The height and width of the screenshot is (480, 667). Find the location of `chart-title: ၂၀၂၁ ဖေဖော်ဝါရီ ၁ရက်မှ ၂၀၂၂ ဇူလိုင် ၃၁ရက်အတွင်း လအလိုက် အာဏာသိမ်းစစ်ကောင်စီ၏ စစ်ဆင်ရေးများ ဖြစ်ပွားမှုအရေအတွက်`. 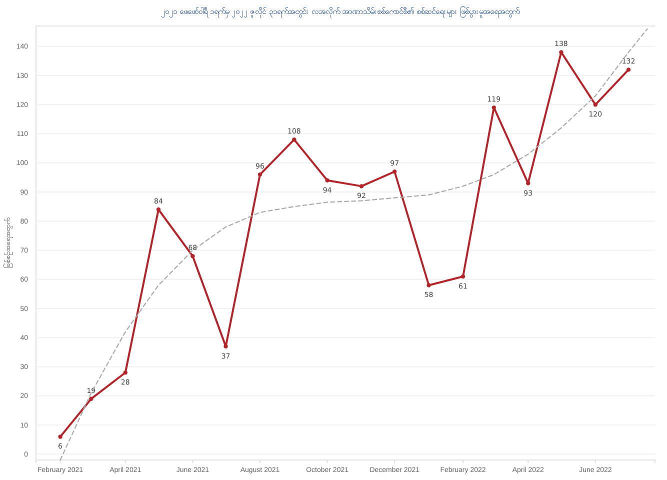

chart-title: ၂၀၂၁ ဖေဖော်ဝါရီ ၁ရက်မှ ၂၀၂၂ ဇူလိုင် ၃၁ရက်အတွင်း လအလိုက် အာဏာသိမ်းစစ်ကောင်စီ၏ စစ်ဆင်ရေးများ ဖြစ်ပွားမှုအရေအတွက် is located at coordinates (340, 12).